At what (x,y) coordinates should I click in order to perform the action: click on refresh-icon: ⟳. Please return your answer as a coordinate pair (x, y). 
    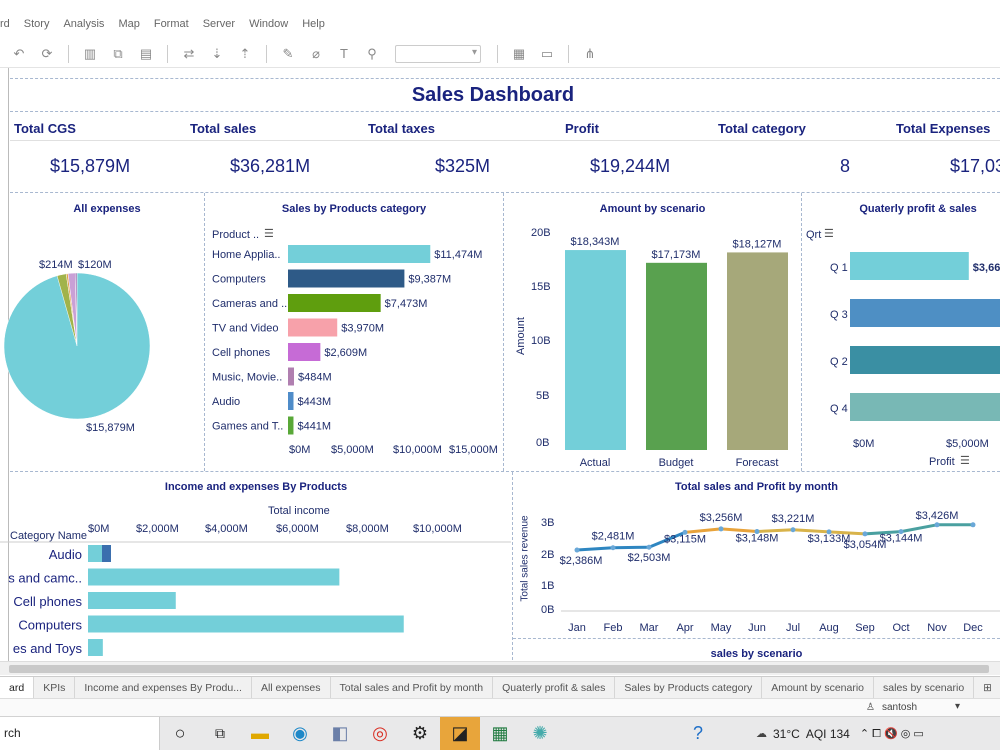
    Looking at the image, I should click on (47, 53).